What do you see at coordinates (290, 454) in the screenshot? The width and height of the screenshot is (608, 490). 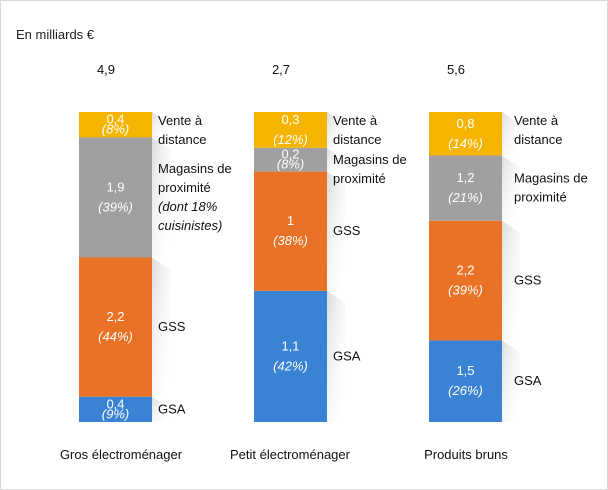 I see `category-label: Petit électroménager` at bounding box center [290, 454].